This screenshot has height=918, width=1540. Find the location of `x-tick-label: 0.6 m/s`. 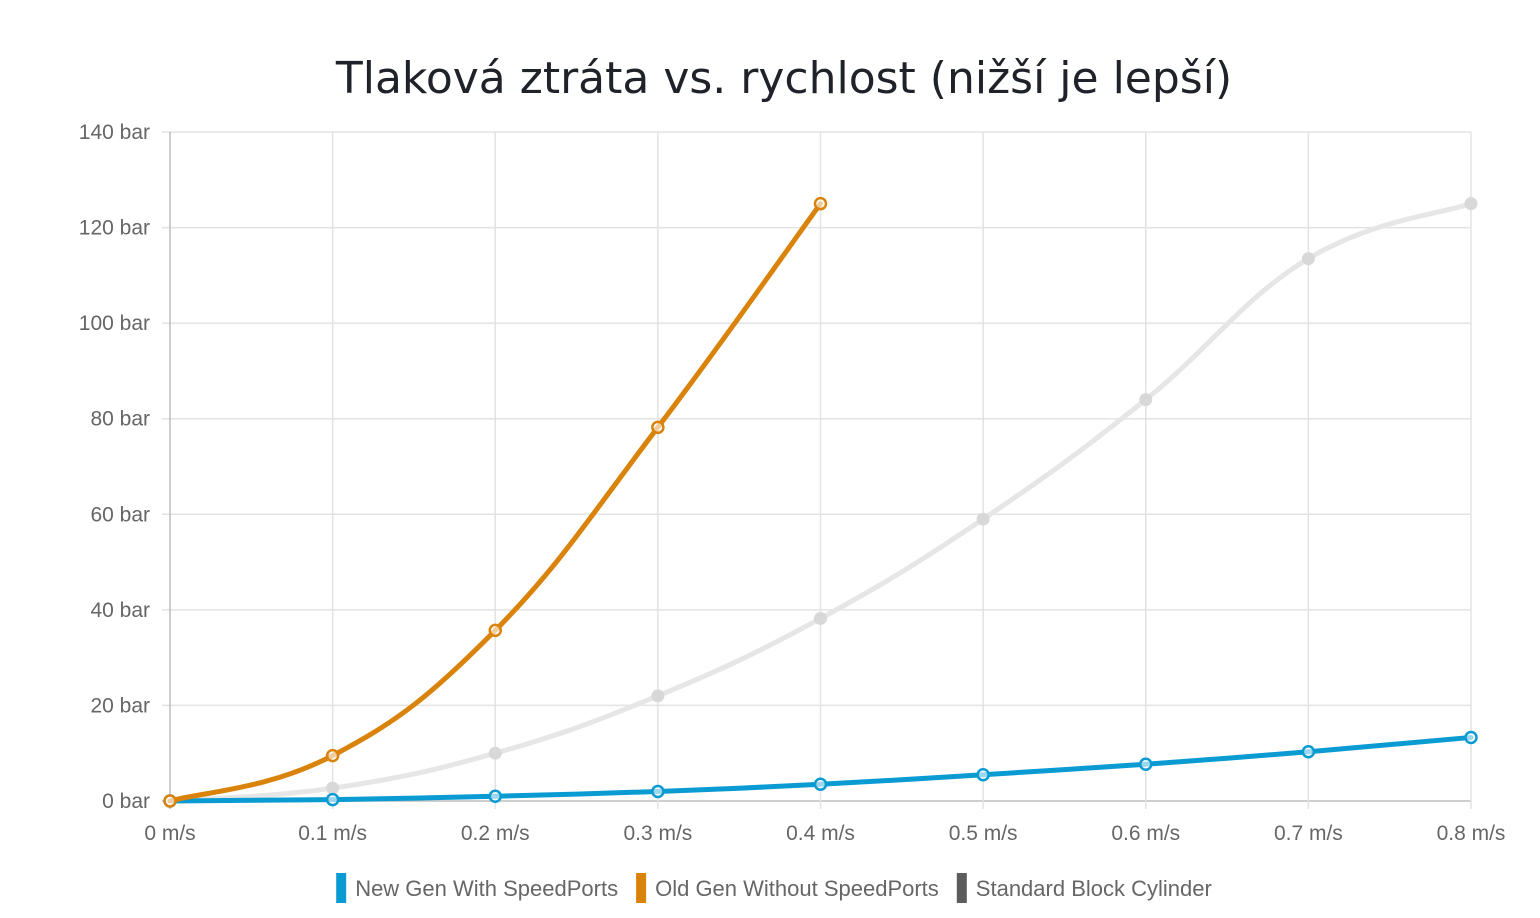

x-tick-label: 0.6 m/s is located at coordinates (1145, 833).